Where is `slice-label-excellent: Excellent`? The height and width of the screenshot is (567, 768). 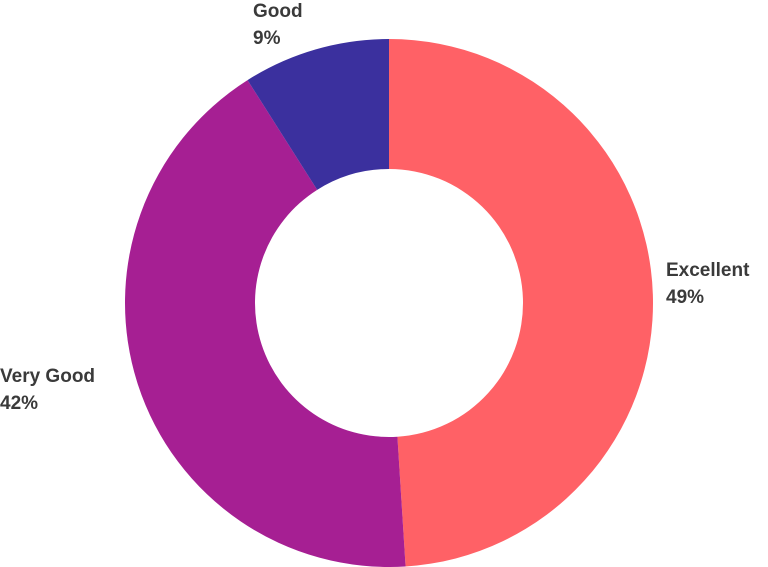
slice-label-excellent: Excellent is located at coordinates (708, 270).